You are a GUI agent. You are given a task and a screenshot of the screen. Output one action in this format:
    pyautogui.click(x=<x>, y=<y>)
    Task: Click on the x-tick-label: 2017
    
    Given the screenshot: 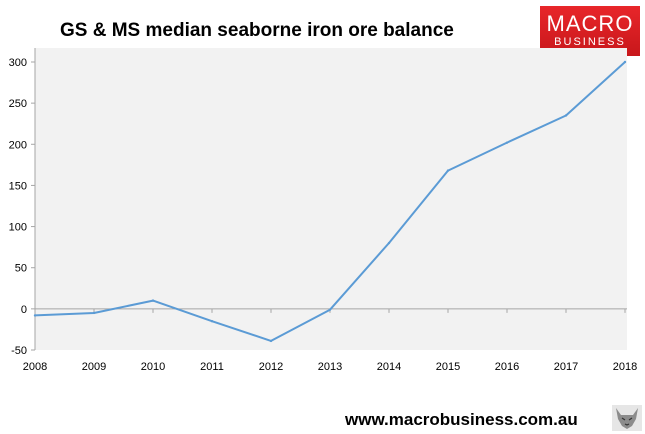 What is the action you would take?
    pyautogui.click(x=566, y=367)
    